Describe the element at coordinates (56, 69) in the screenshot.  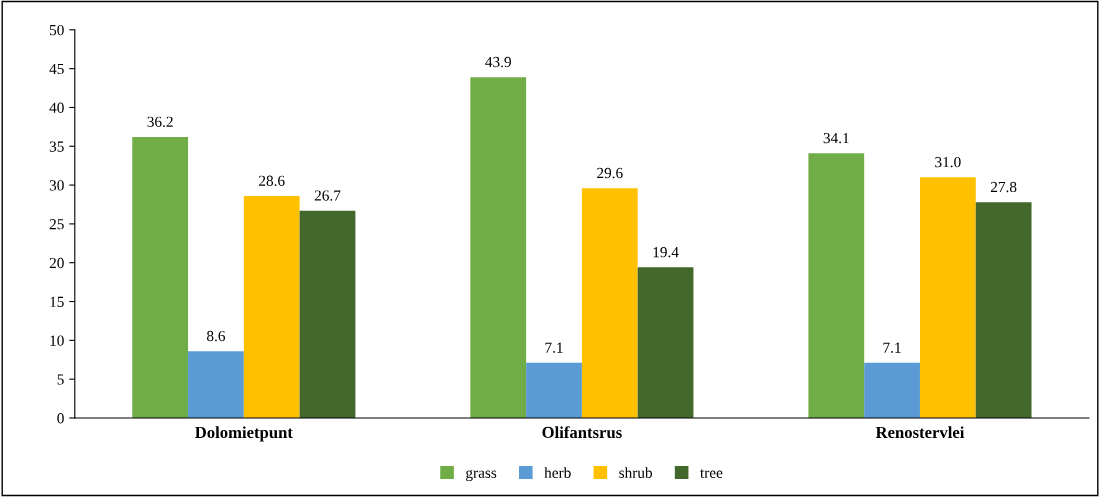
I see `y-tick-label: 45` at that location.